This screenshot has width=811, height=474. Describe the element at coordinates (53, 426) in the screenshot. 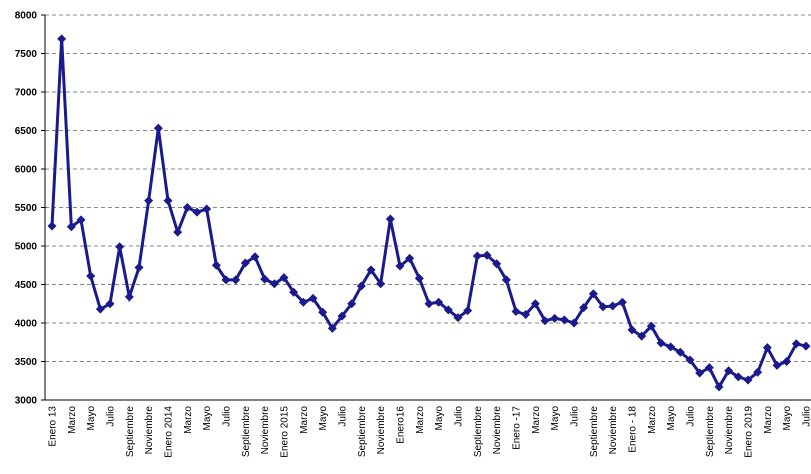

I see `x-tick-label: Enero 13` at that location.